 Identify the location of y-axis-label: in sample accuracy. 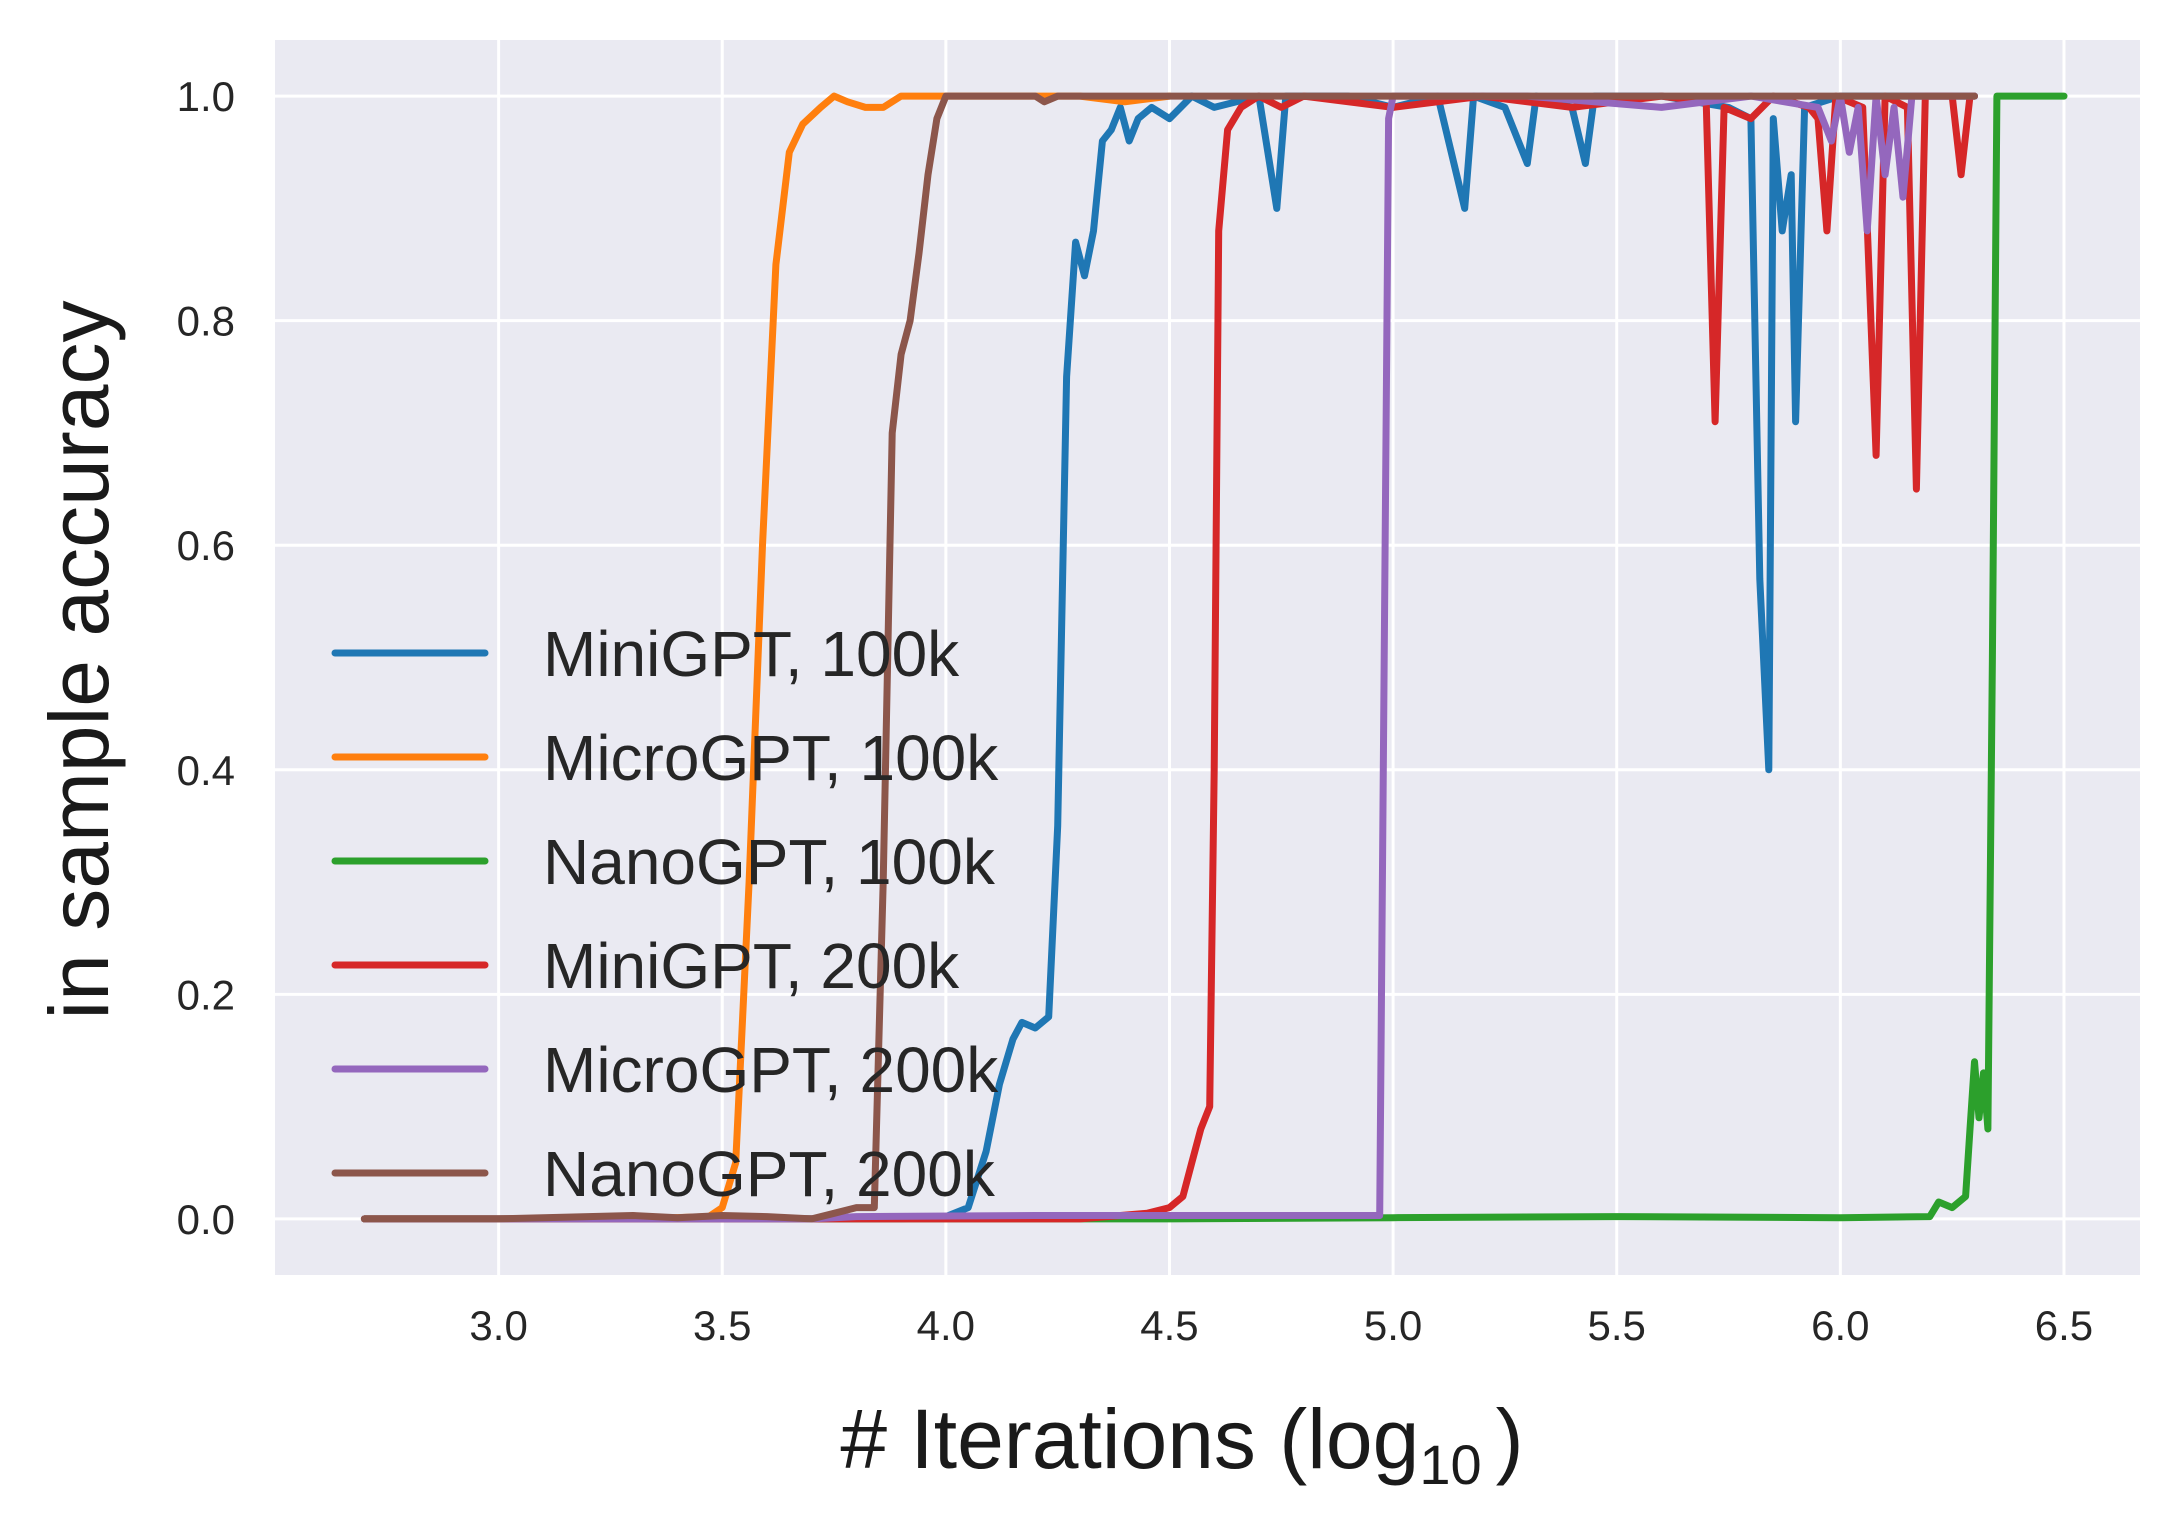
(79, 660).